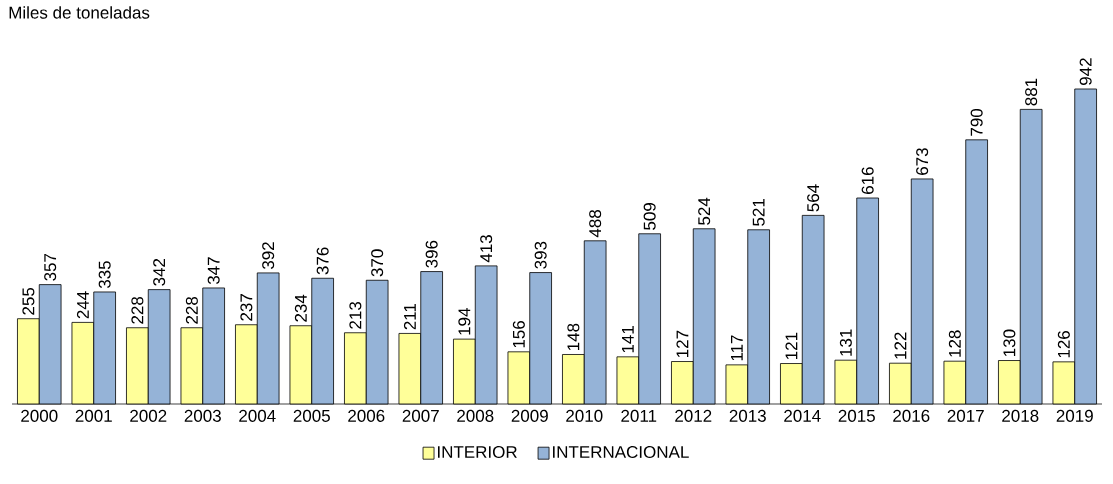  I want to click on data-label: 194, so click(464, 321).